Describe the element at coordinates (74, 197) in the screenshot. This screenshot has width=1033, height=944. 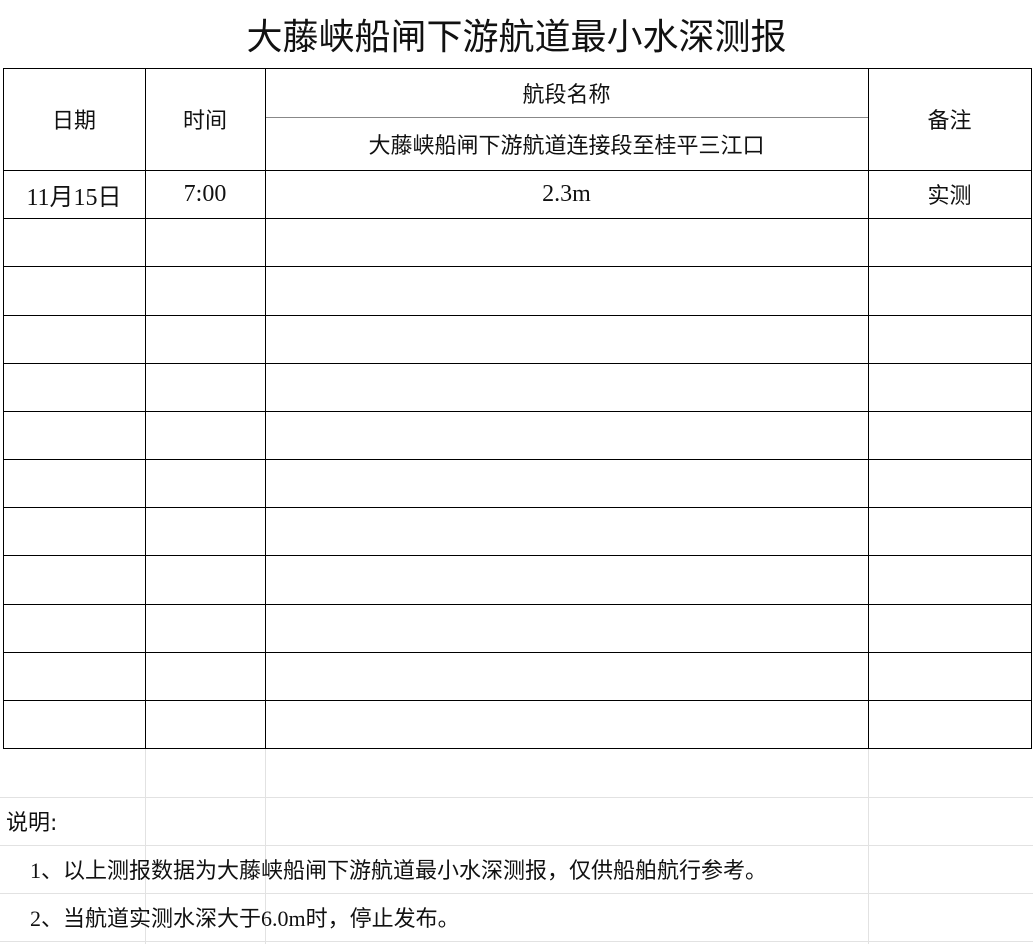
I see `cell-date: 11月15日` at that location.